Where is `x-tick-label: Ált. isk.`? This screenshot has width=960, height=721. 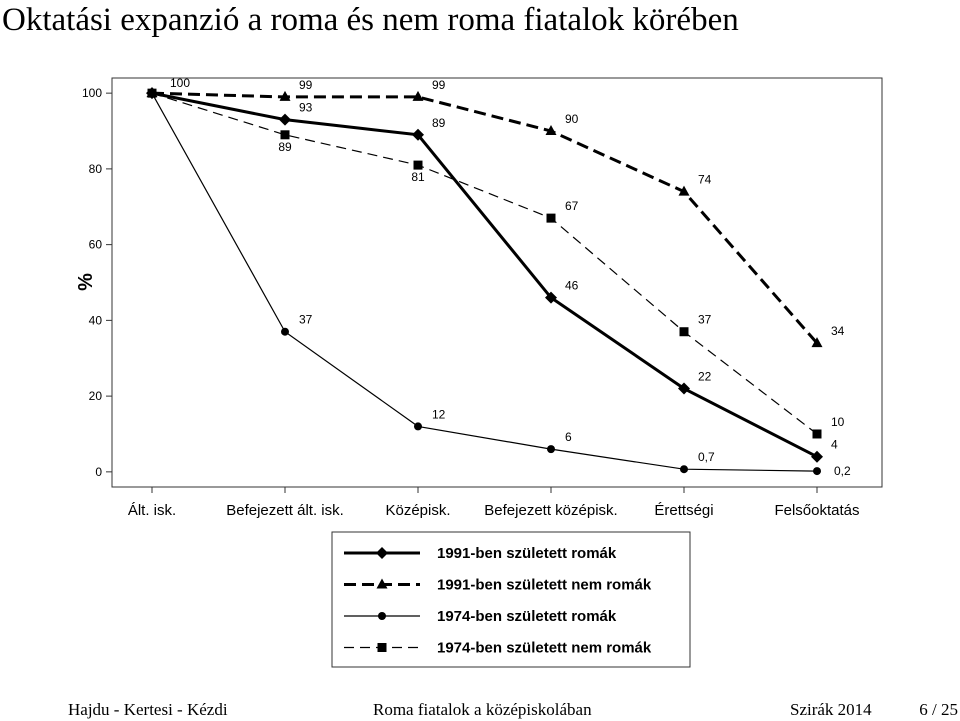 x-tick-label: Ált. isk. is located at coordinates (152, 510).